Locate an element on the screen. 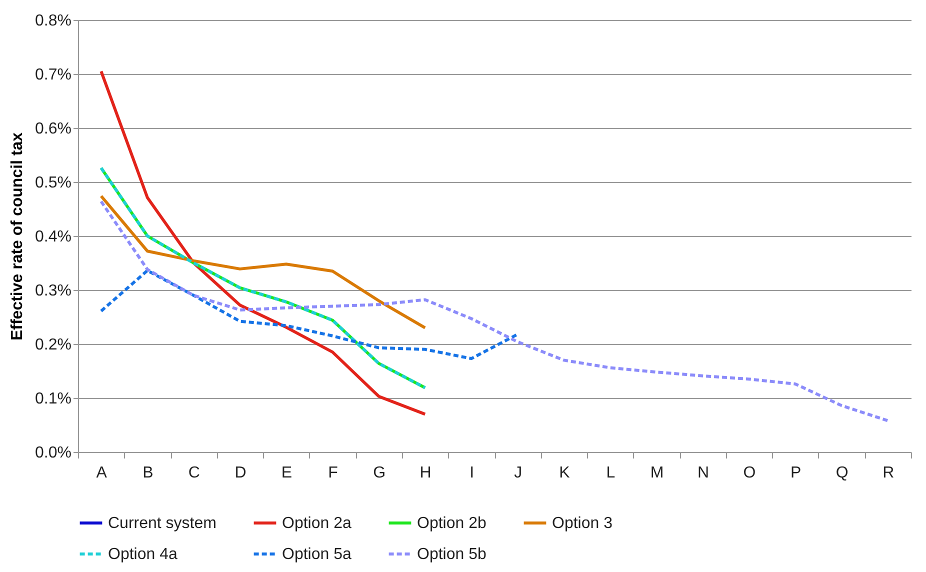  x-tick-label: D is located at coordinates (240, 473).